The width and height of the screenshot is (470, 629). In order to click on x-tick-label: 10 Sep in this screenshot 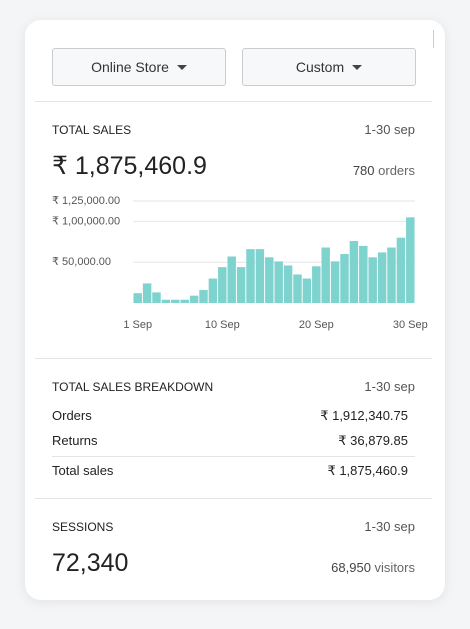, I will do `click(222, 325)`.